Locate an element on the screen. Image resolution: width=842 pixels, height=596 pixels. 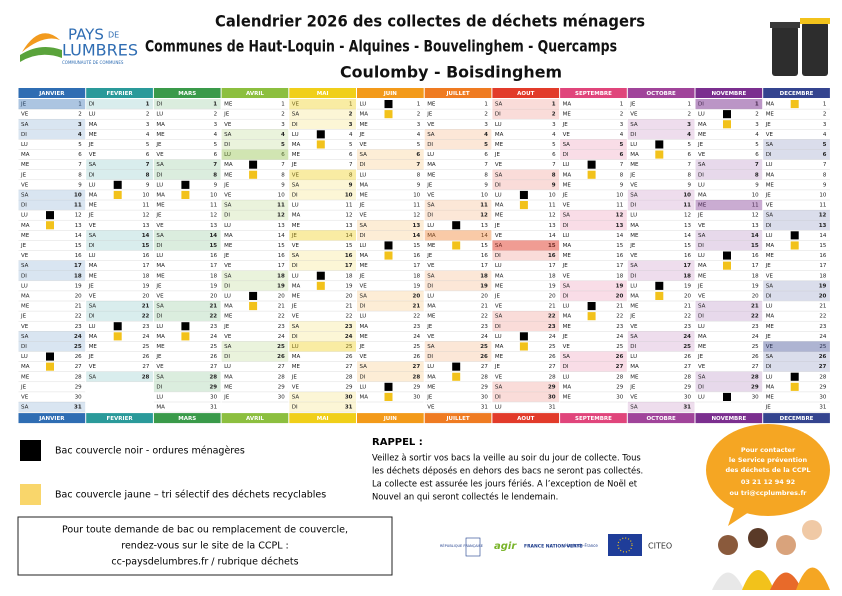
bubble-tail is located at coordinates (740, 515).